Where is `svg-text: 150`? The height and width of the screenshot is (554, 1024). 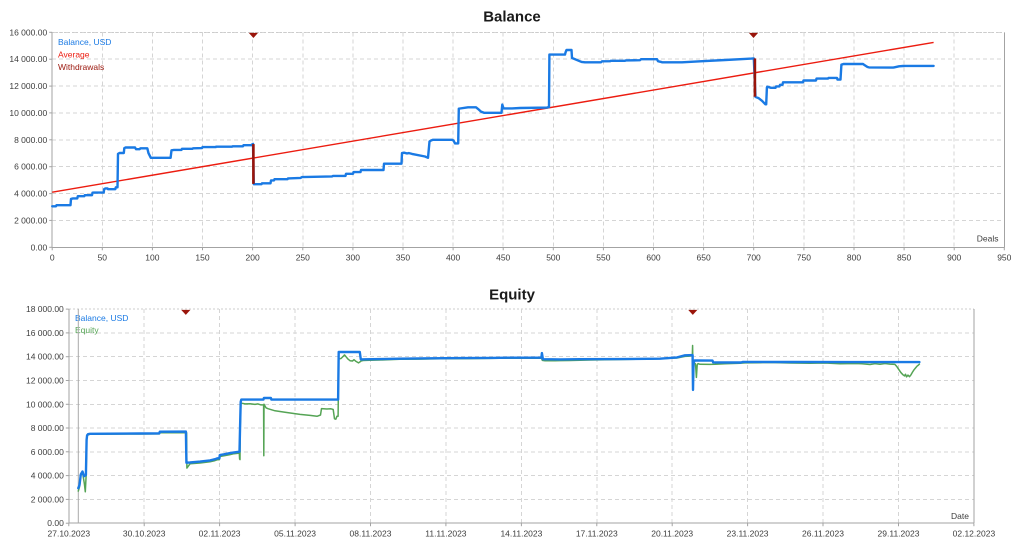 svg-text: 150 is located at coordinates (202, 258).